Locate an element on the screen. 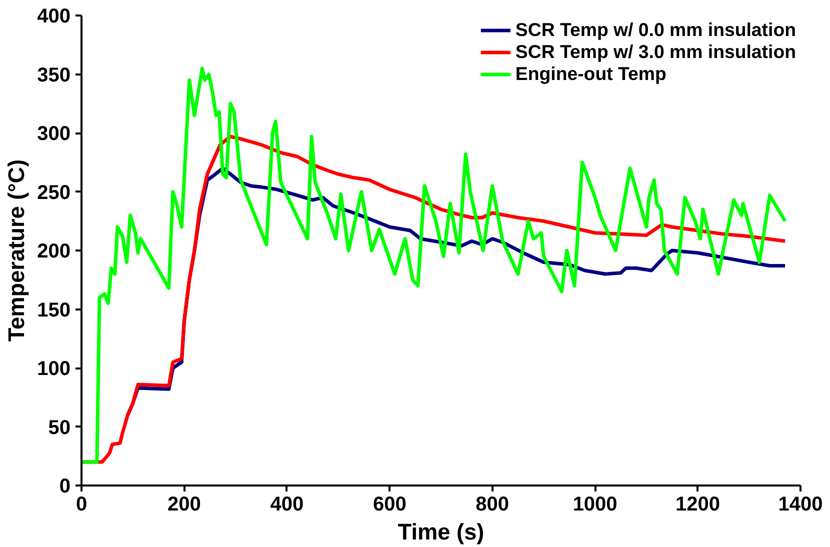  legend-label: SCR Temp w/ 0.0 mm insulation is located at coordinates (655, 30).